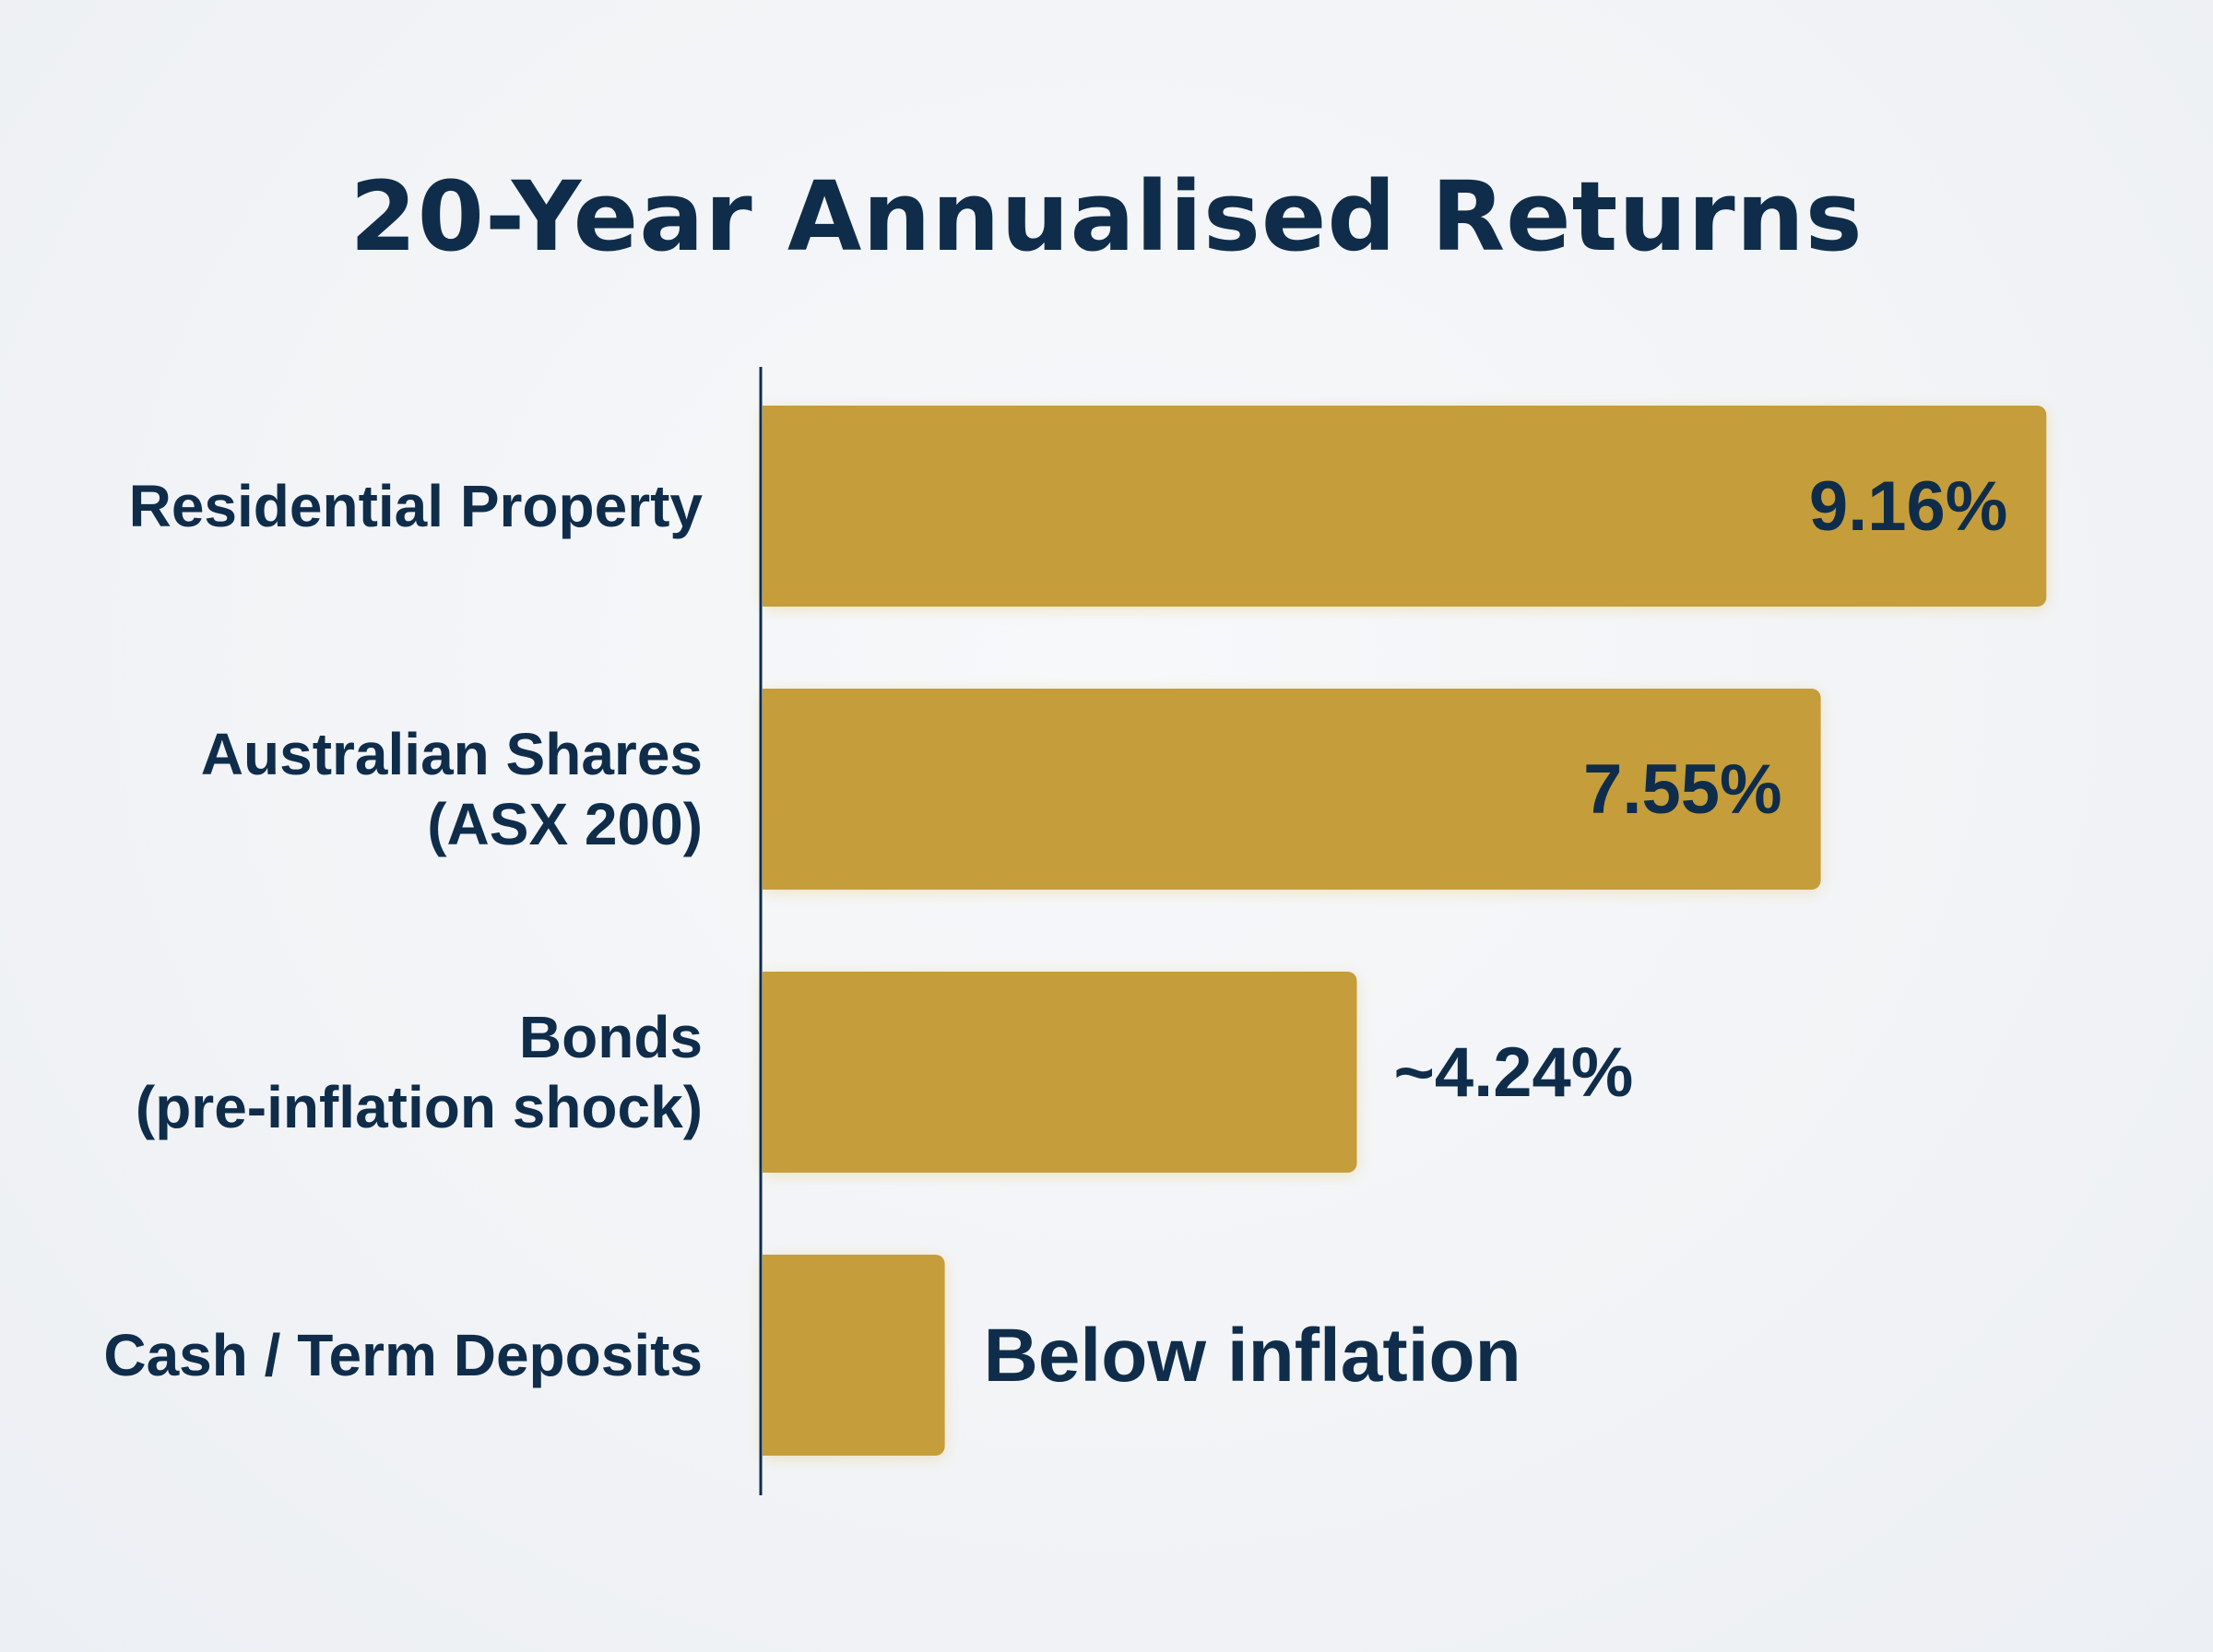 Image resolution: width=2213 pixels, height=1652 pixels. Describe the element at coordinates (611, 1037) in the screenshot. I see `category-label-line: Bonds` at that location.